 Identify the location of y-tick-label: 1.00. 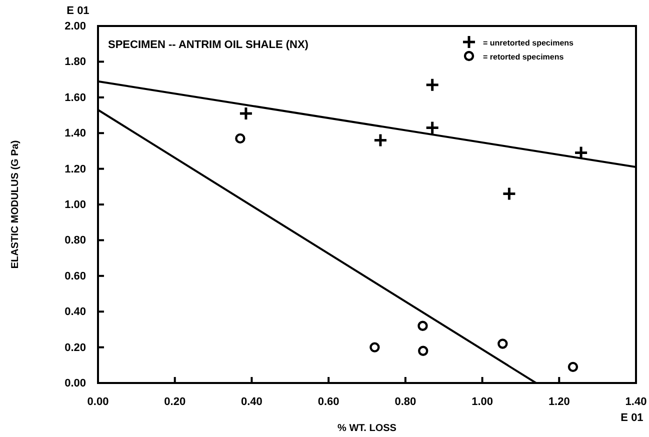
(75, 205).